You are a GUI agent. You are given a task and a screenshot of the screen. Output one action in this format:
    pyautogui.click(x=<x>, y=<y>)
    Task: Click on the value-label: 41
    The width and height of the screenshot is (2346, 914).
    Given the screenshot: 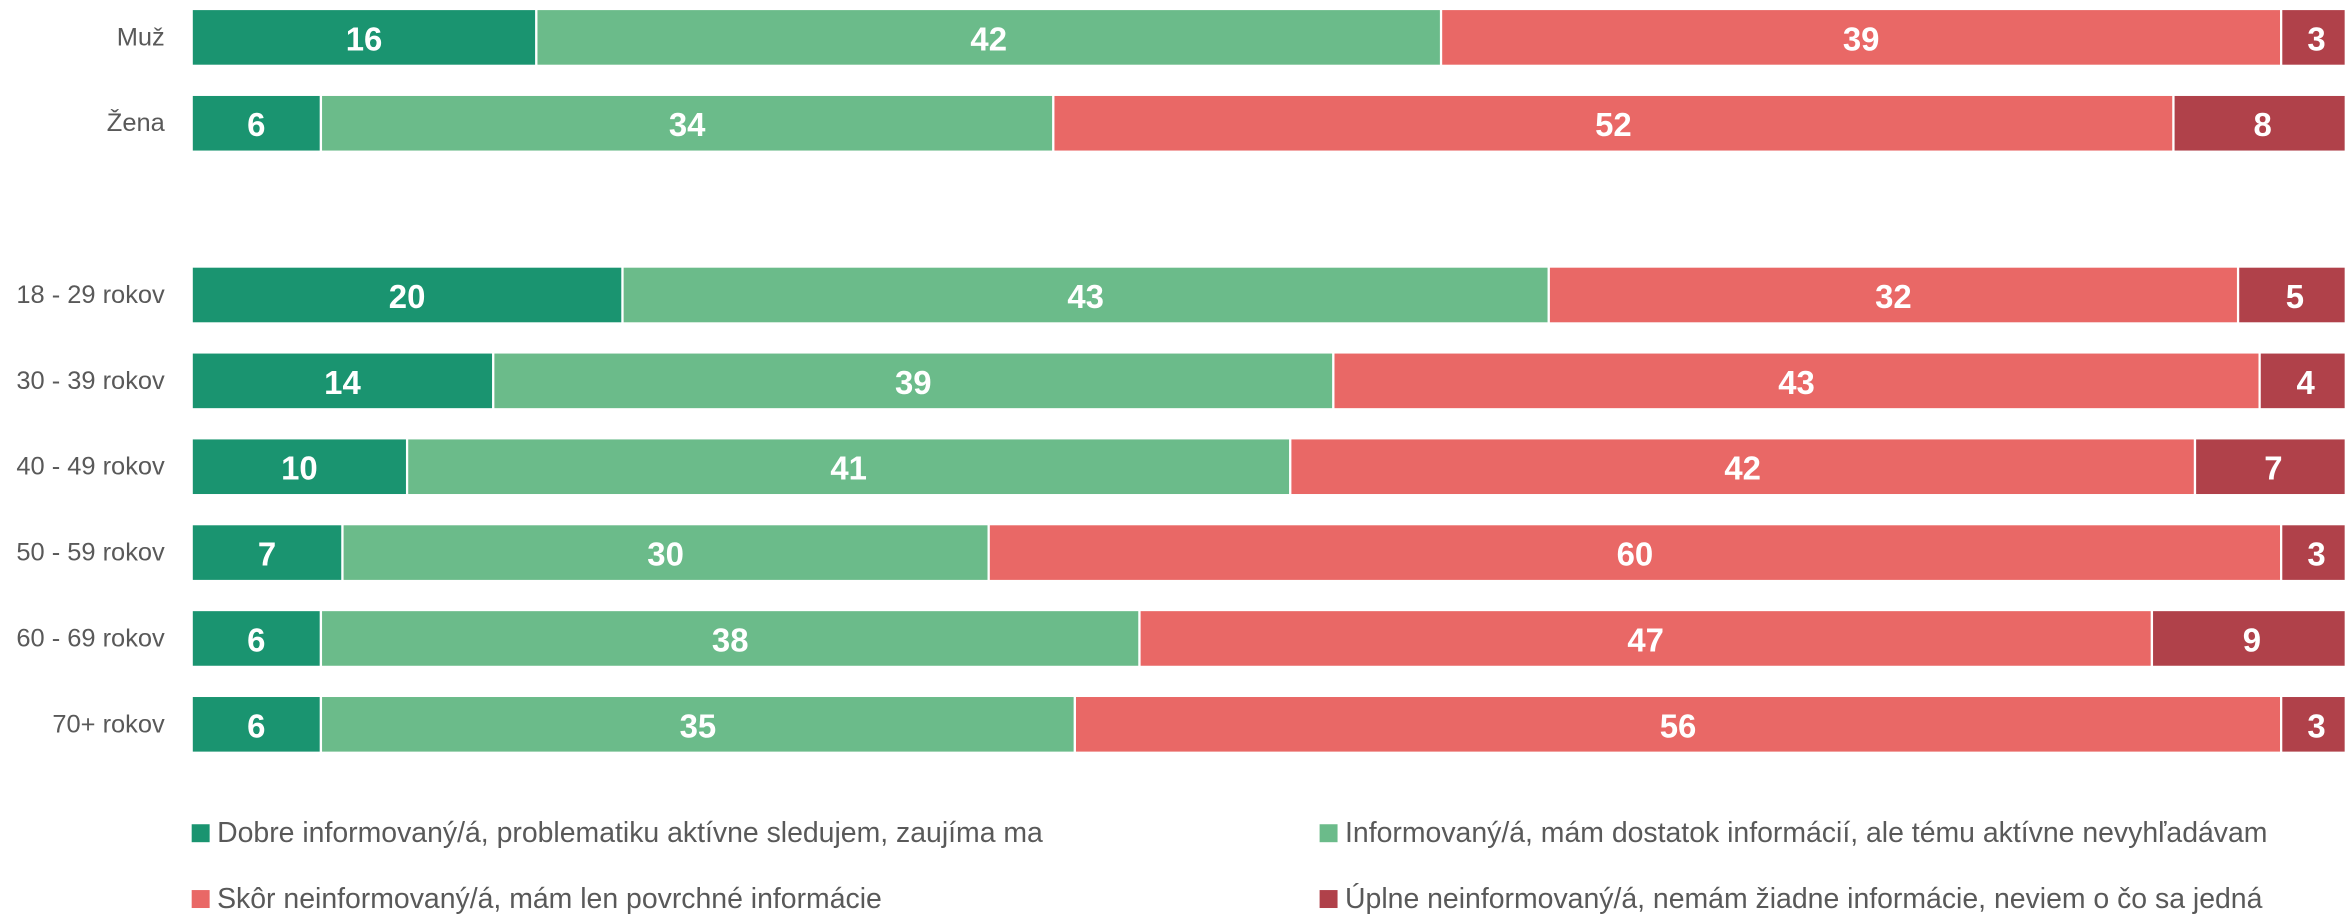 What is the action you would take?
    pyautogui.click(x=848, y=468)
    